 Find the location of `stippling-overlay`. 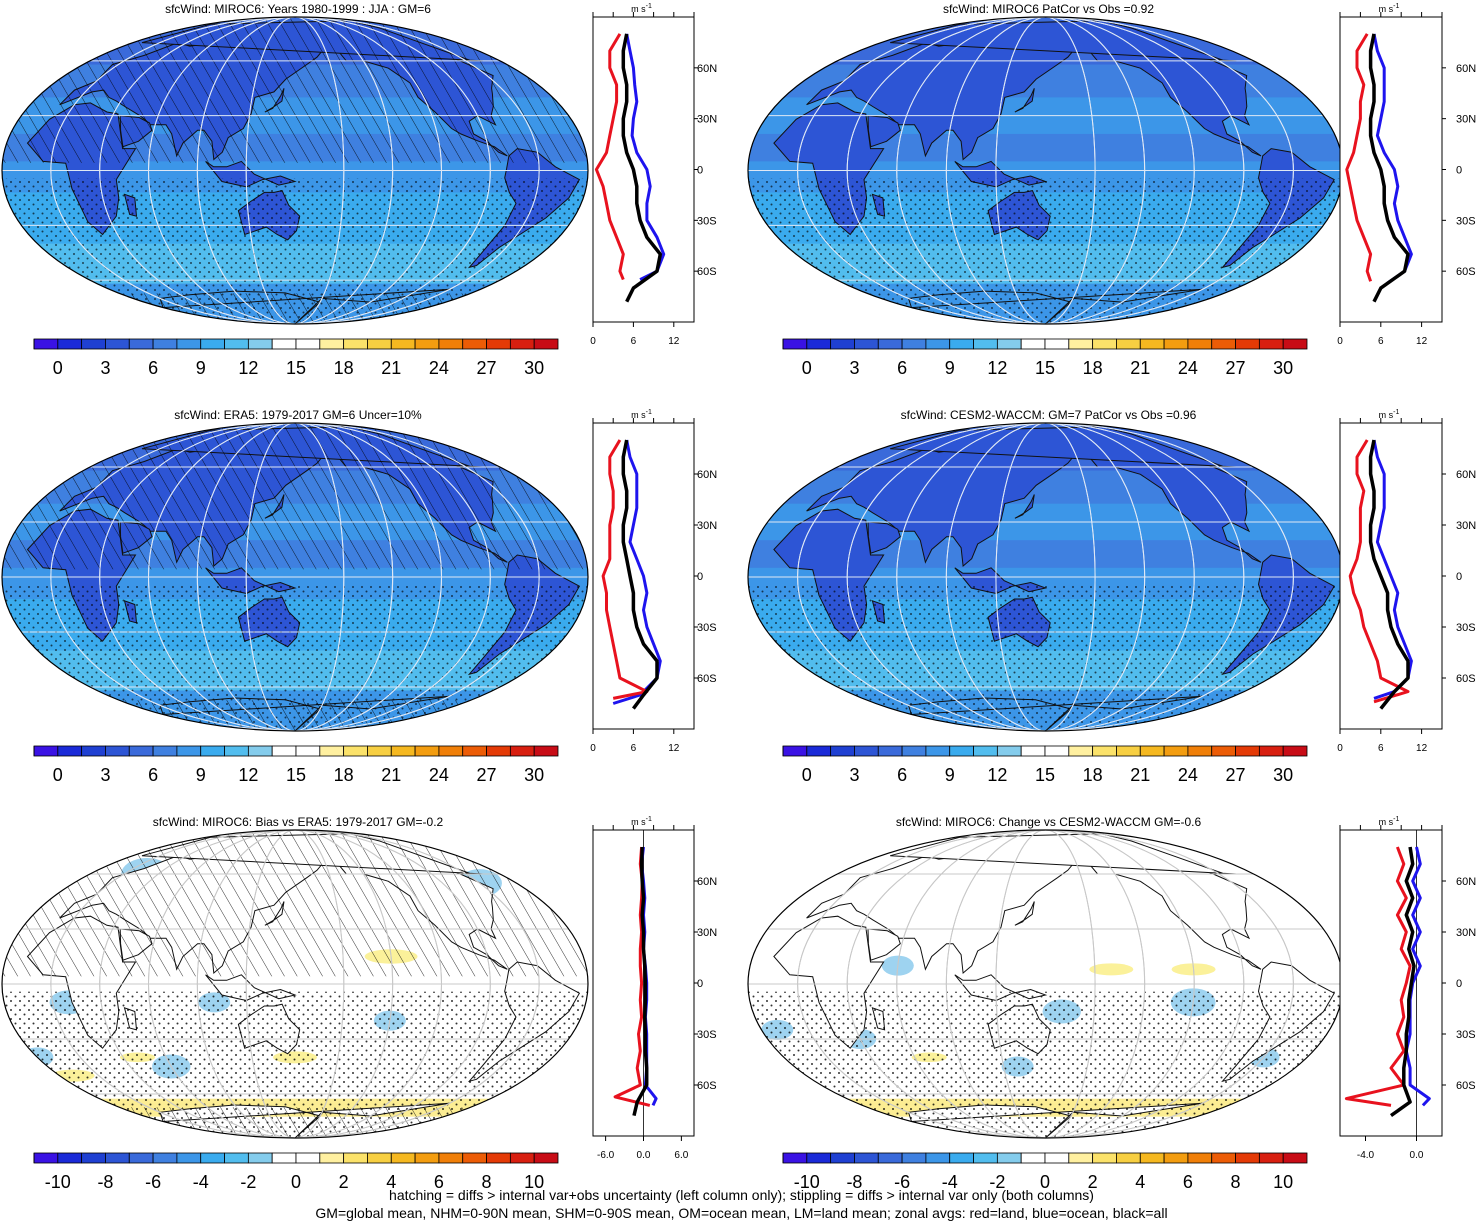

stippling-overlay is located at coordinates (1045, 1064).